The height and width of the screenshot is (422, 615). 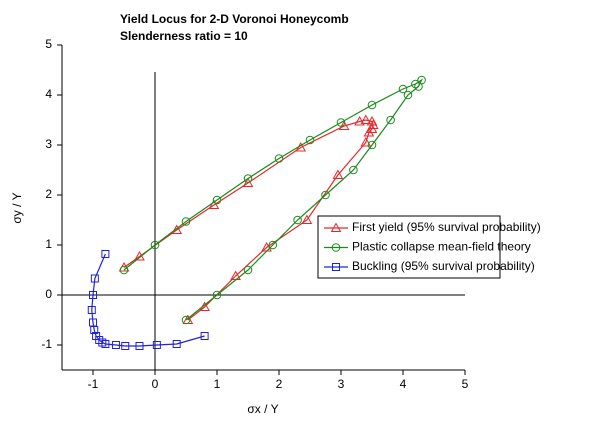 I want to click on x-tick-label: 3, so click(x=341, y=384).